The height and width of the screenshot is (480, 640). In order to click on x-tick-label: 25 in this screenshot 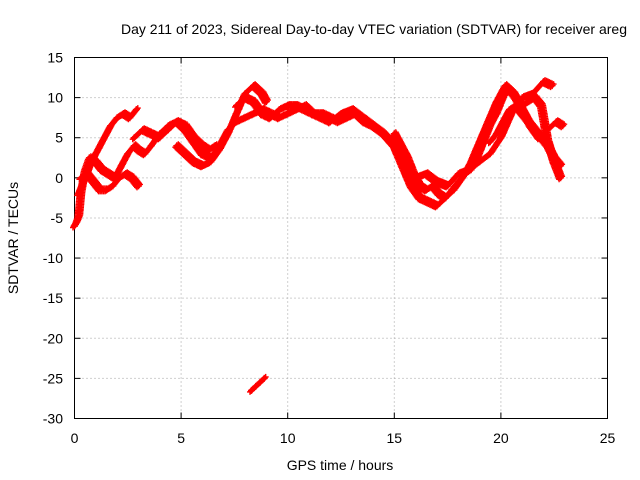, I will do `click(608, 438)`.